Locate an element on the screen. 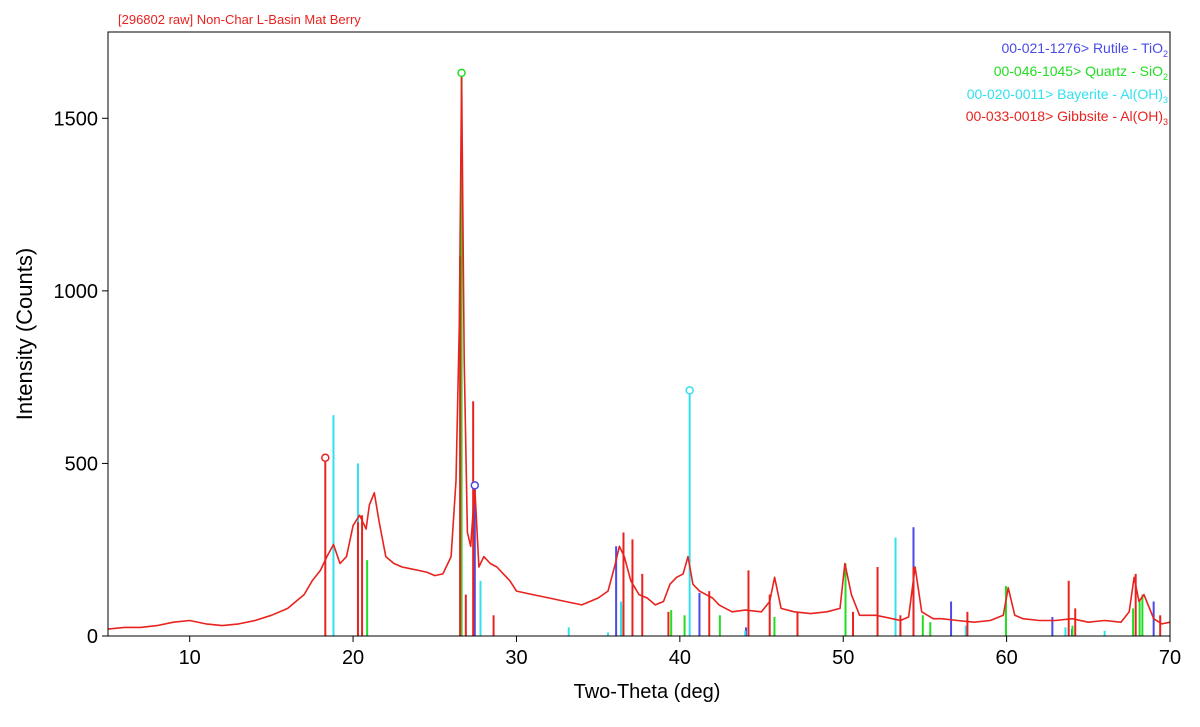 The image size is (1200, 727). chart-title: [296802 raw] Non-Char L-Basin Mat Berry is located at coordinates (239, 19).